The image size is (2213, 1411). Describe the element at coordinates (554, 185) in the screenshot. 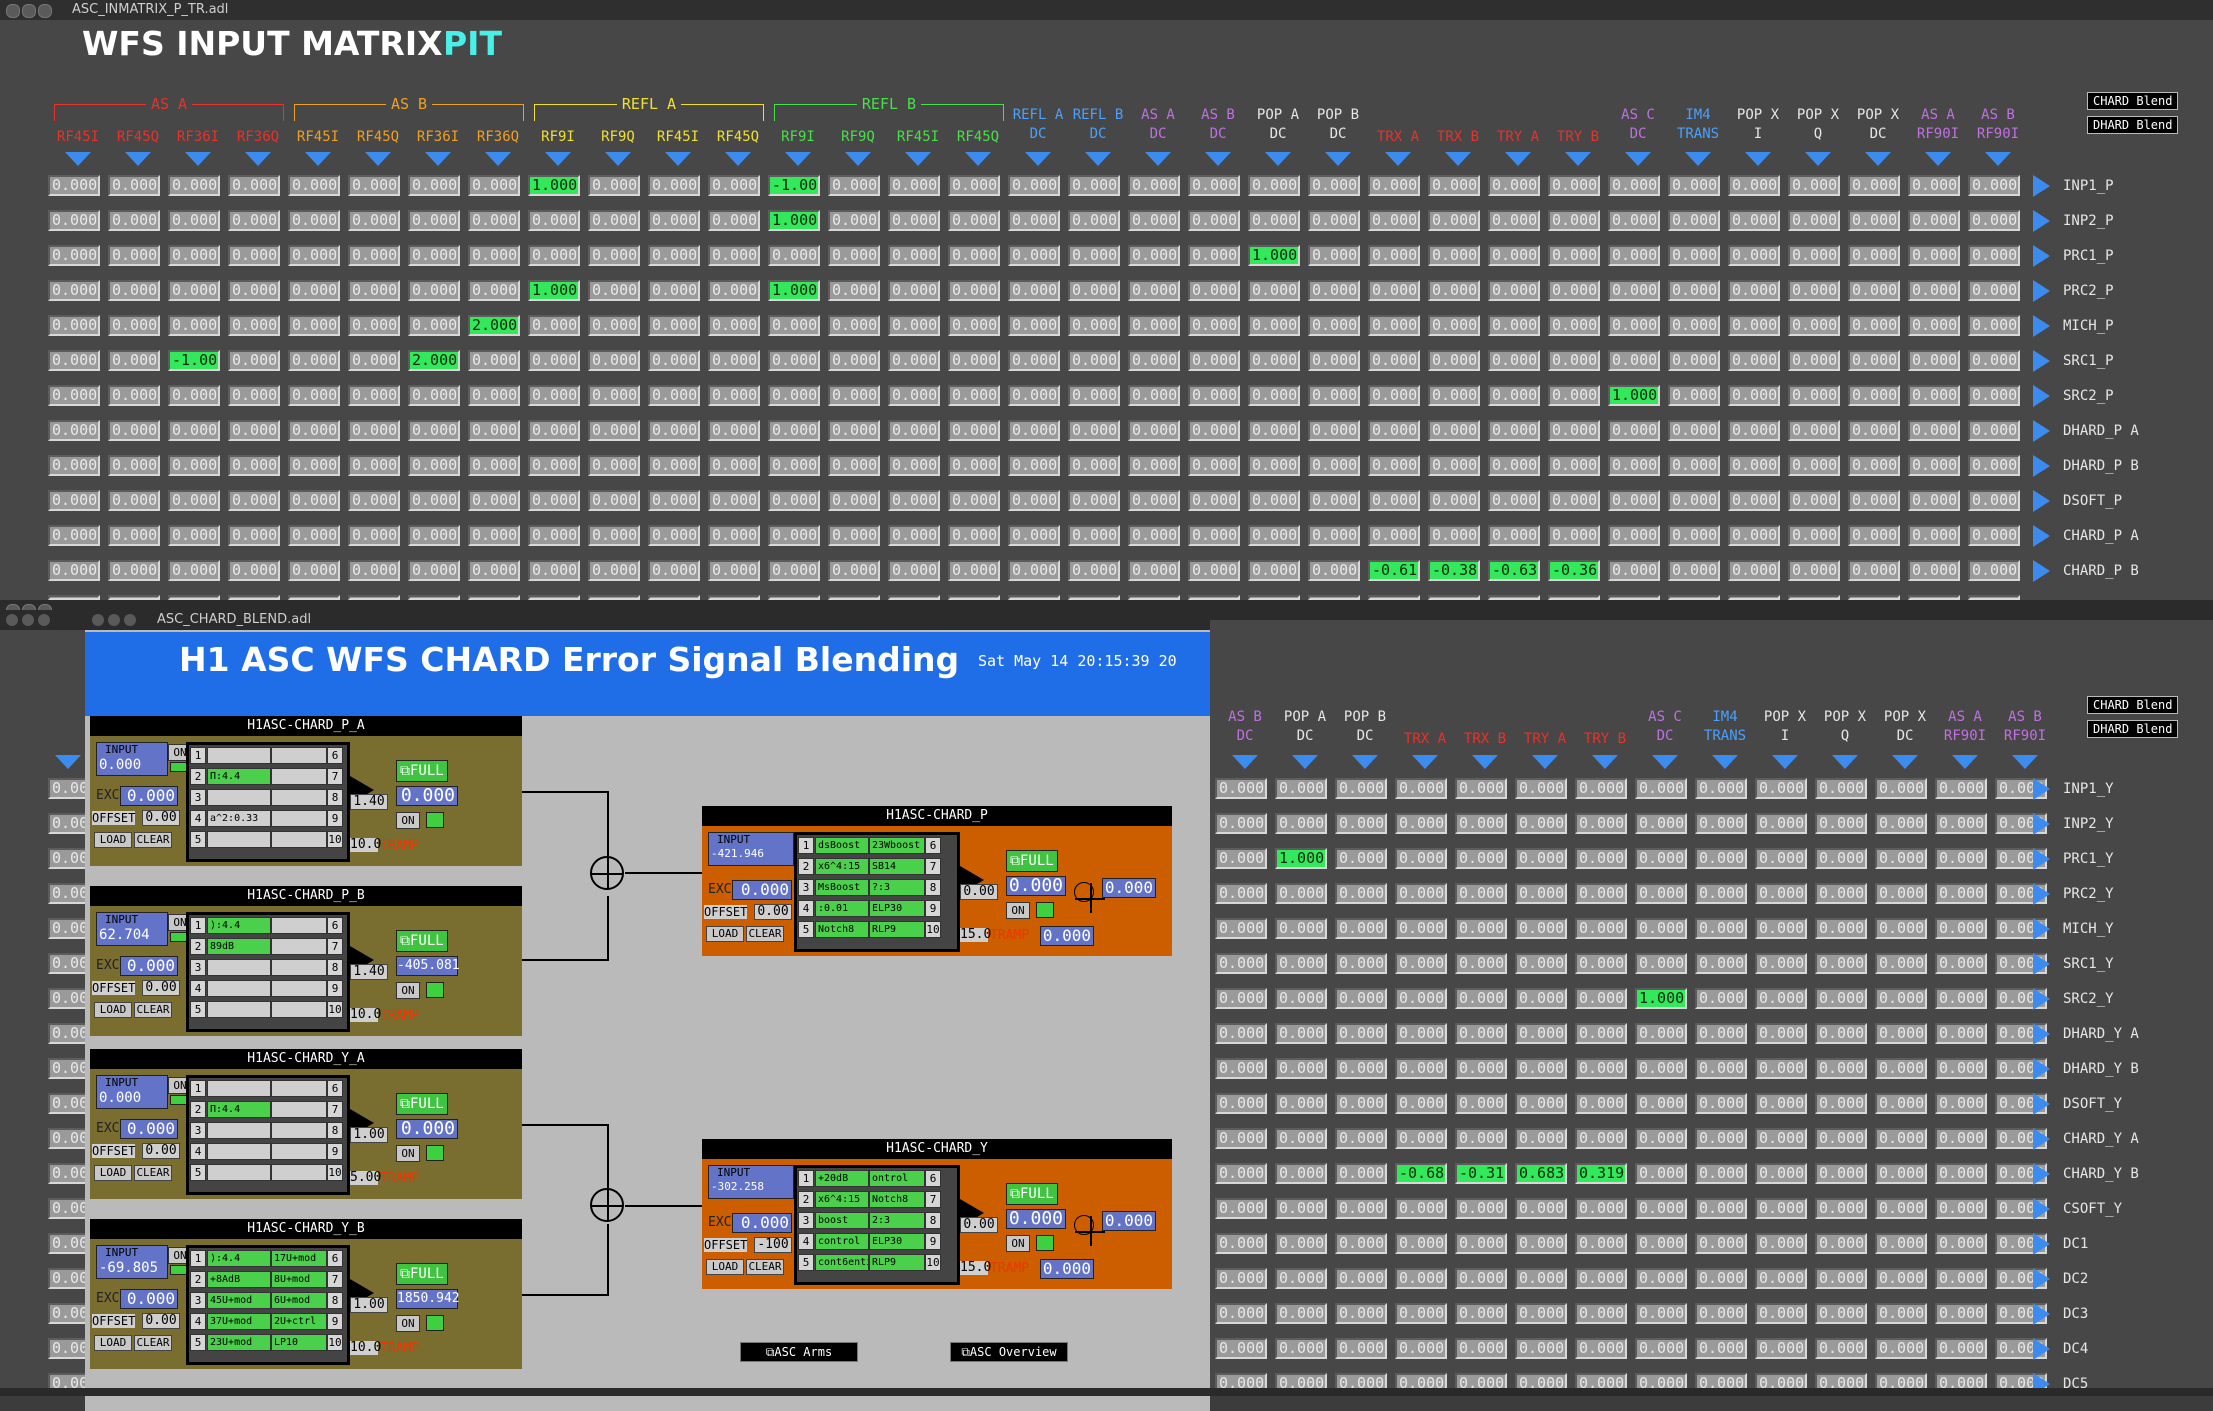

I see `matrix-cell: 1.000` at that location.